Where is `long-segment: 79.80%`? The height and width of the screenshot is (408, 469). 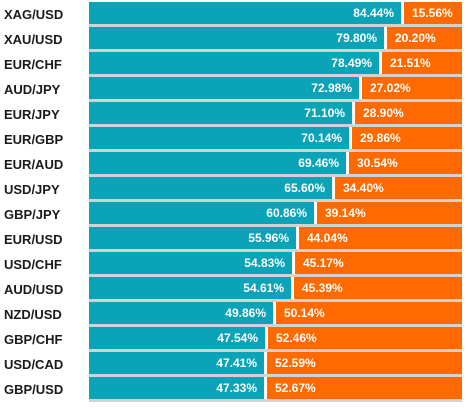
long-segment: 79.80% is located at coordinates (236, 38).